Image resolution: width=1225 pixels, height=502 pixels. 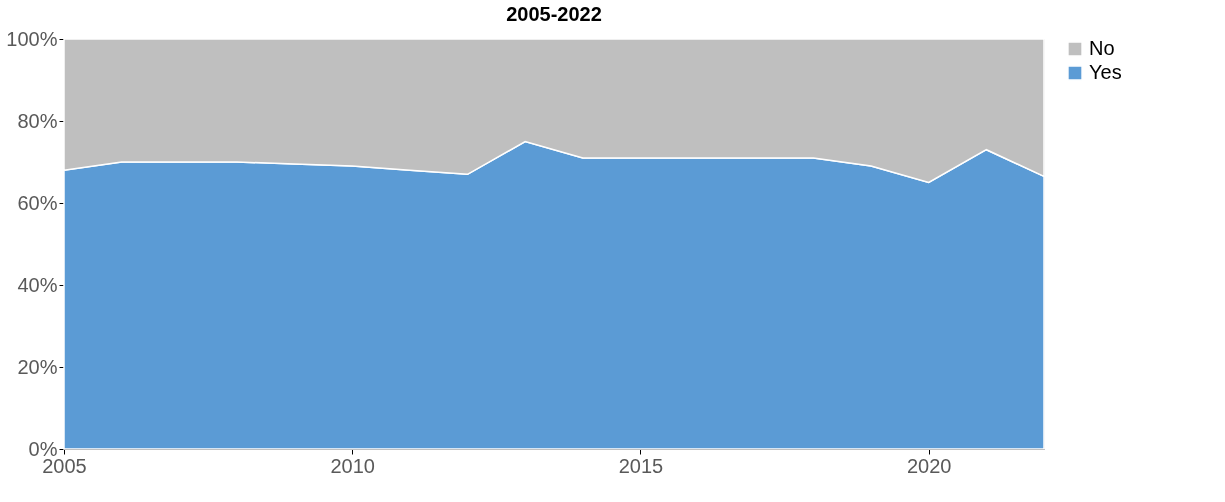 What do you see at coordinates (554, 14) in the screenshot?
I see `chart-title: 2005-2022` at bounding box center [554, 14].